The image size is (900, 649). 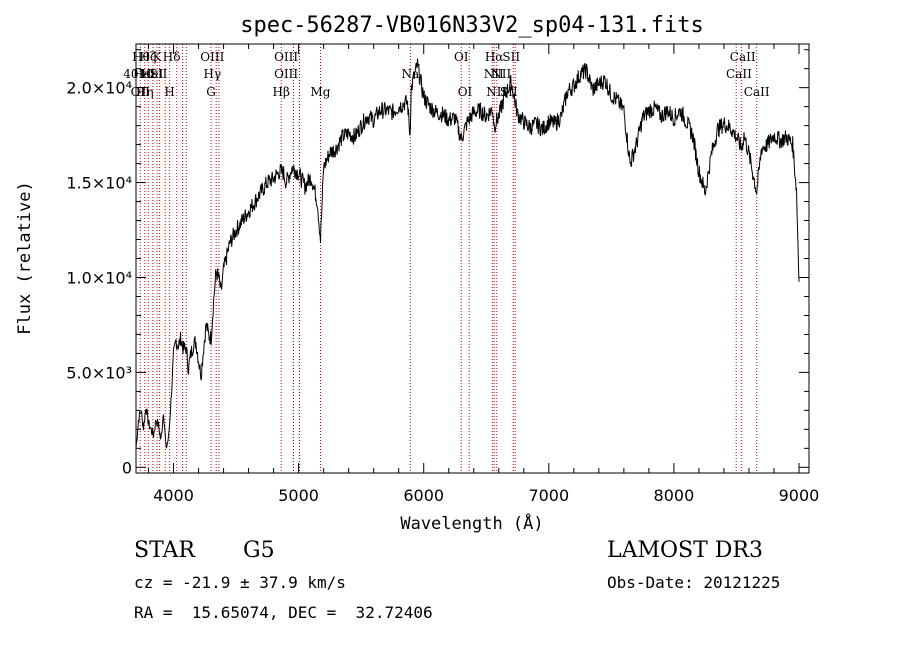 I want to click on emission-line-label: Hβ, so click(x=281, y=92).